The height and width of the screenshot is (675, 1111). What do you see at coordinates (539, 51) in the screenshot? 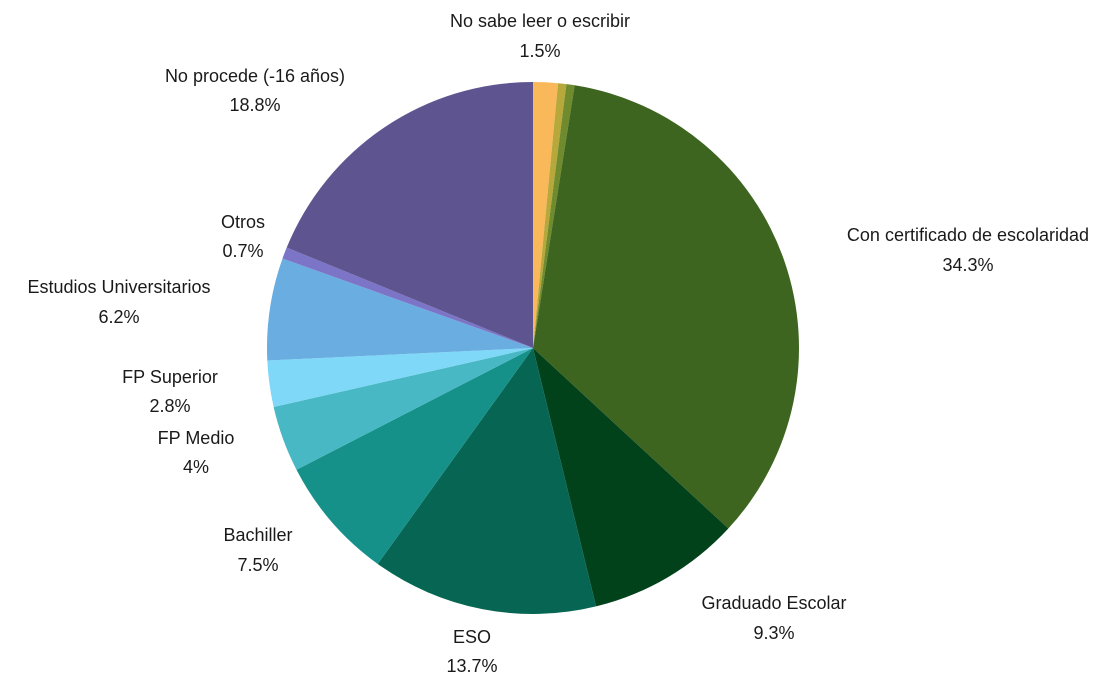
I see `slice-value-no-sabe: 1.5%` at bounding box center [539, 51].